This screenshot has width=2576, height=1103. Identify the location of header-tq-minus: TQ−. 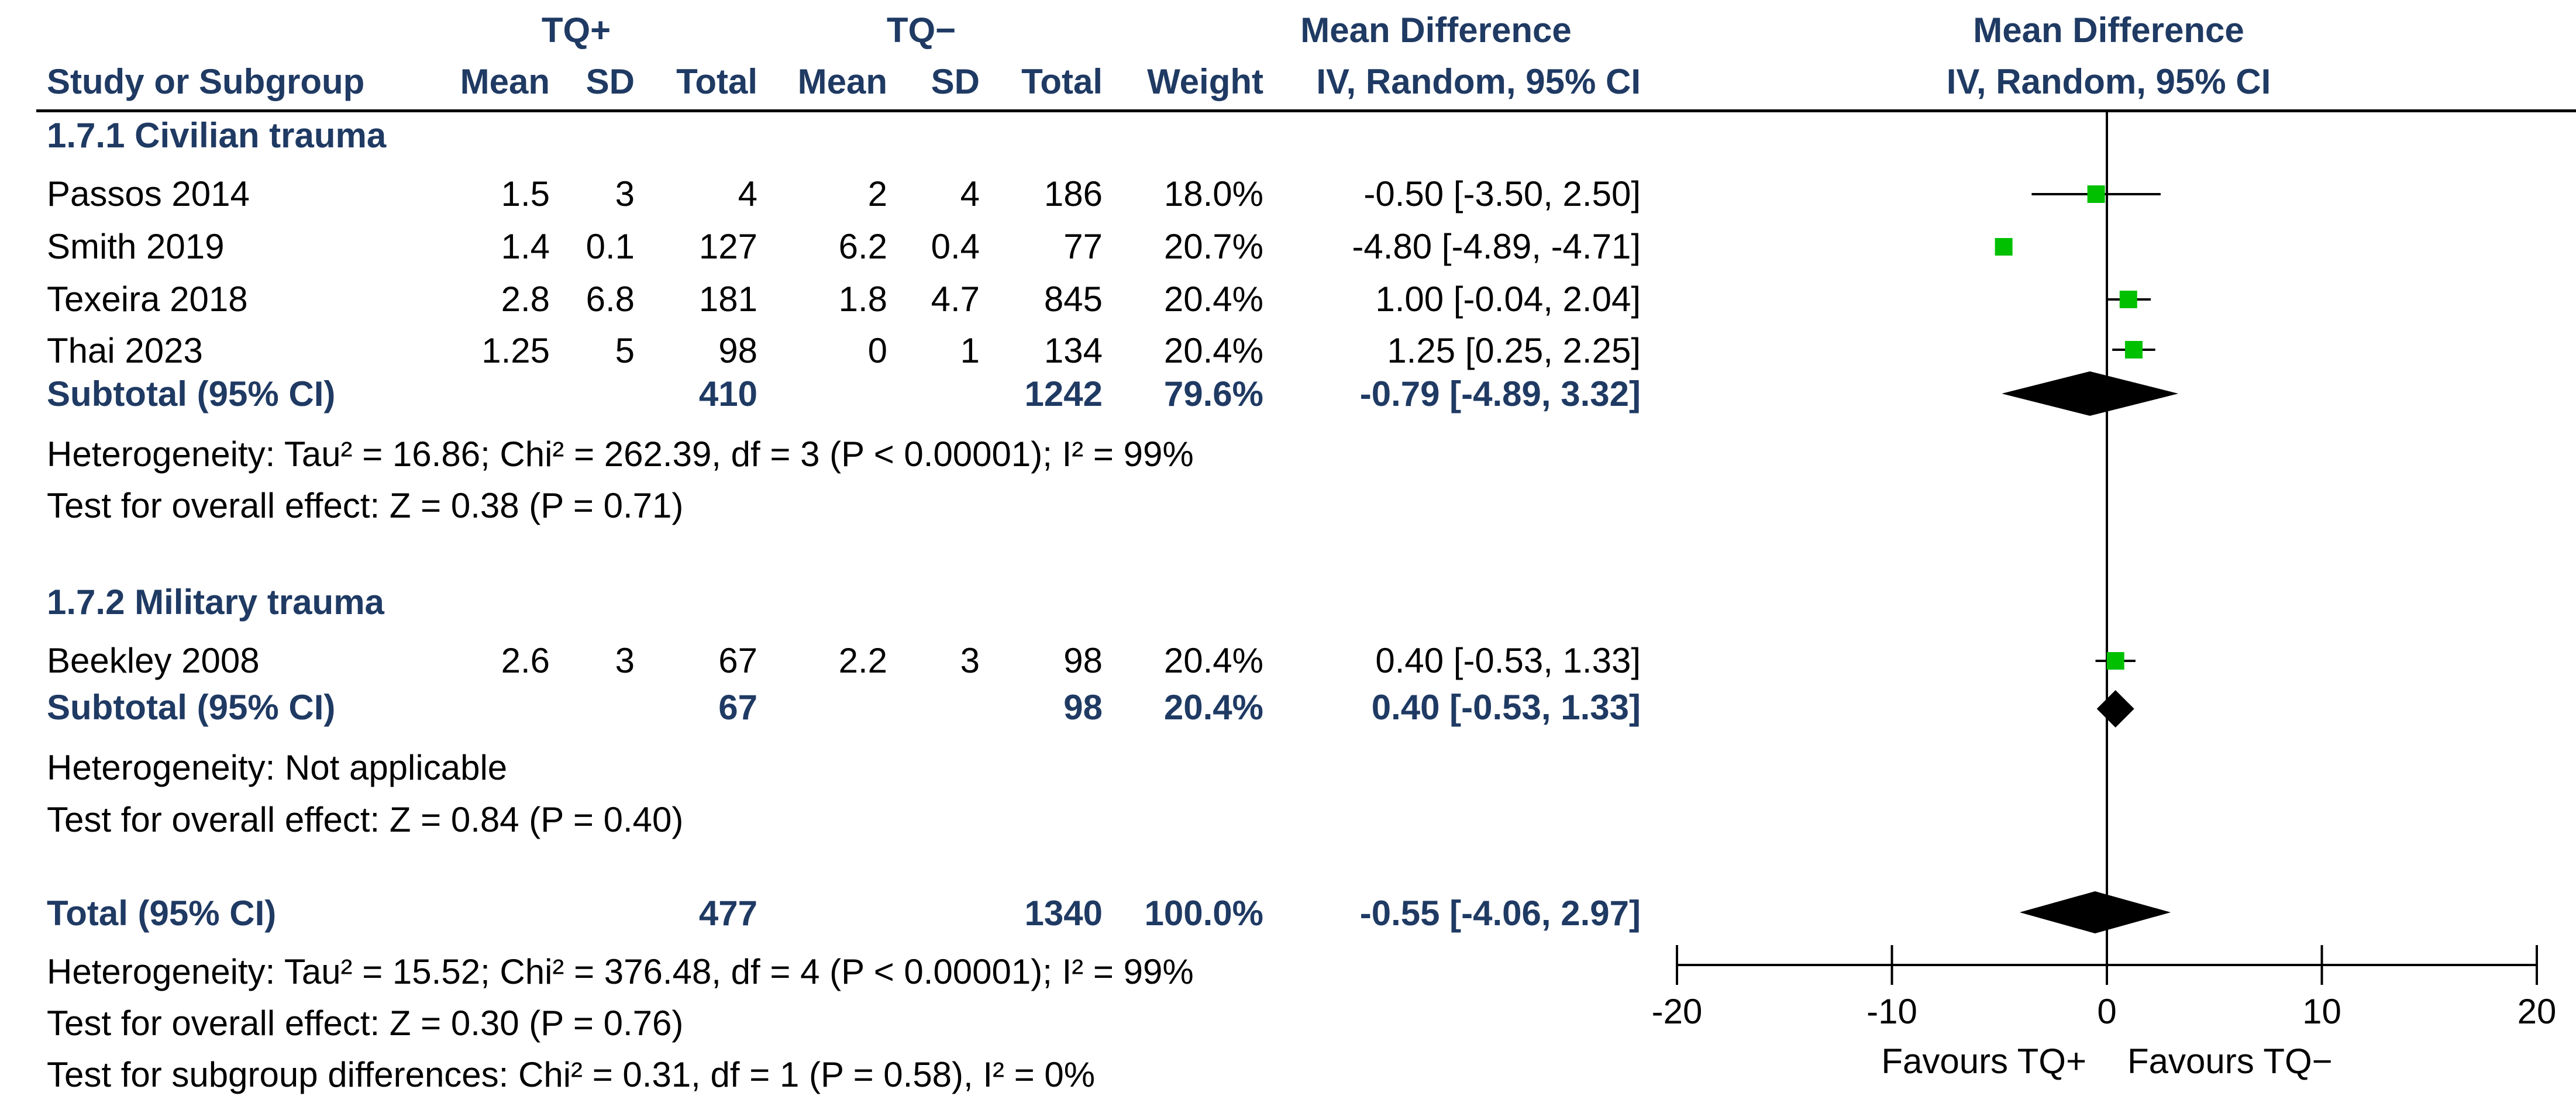
(921, 31).